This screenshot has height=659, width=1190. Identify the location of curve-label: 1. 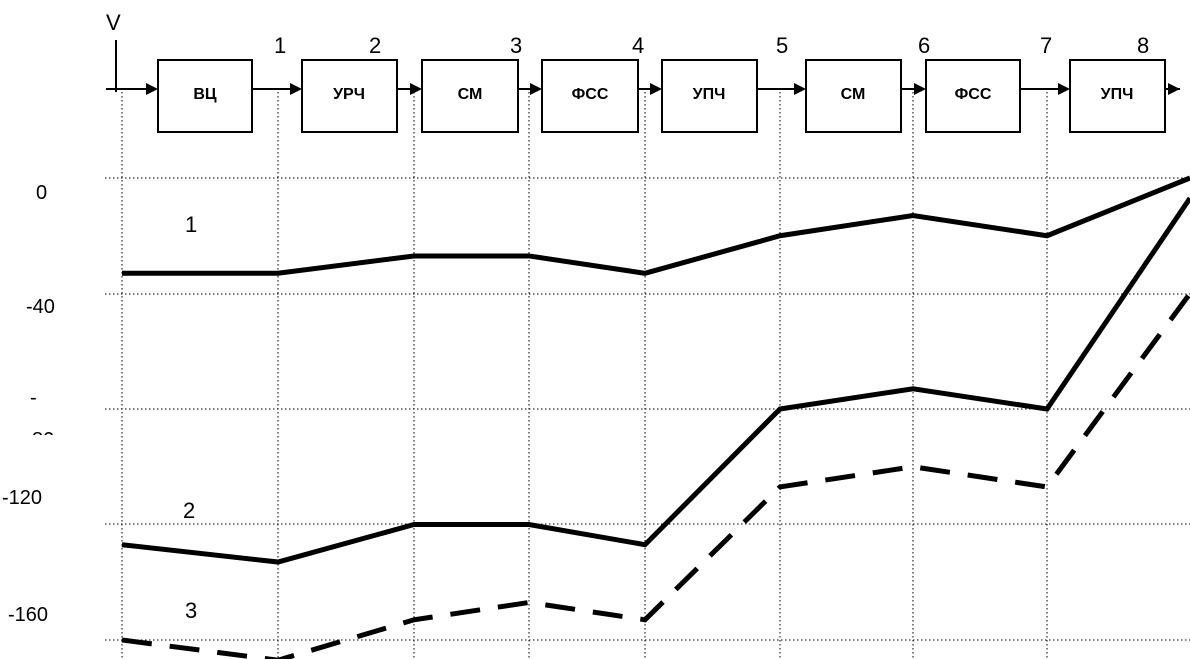
(191, 224).